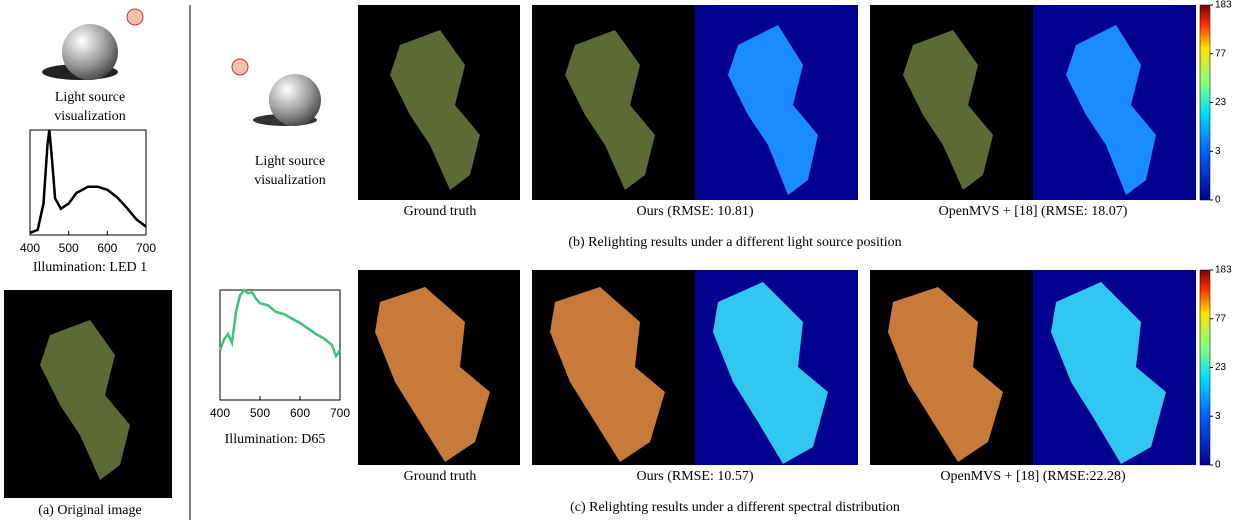 The height and width of the screenshot is (520, 1240). I want to click on caption: Ours (RMSE: 10.81), so click(694, 211).